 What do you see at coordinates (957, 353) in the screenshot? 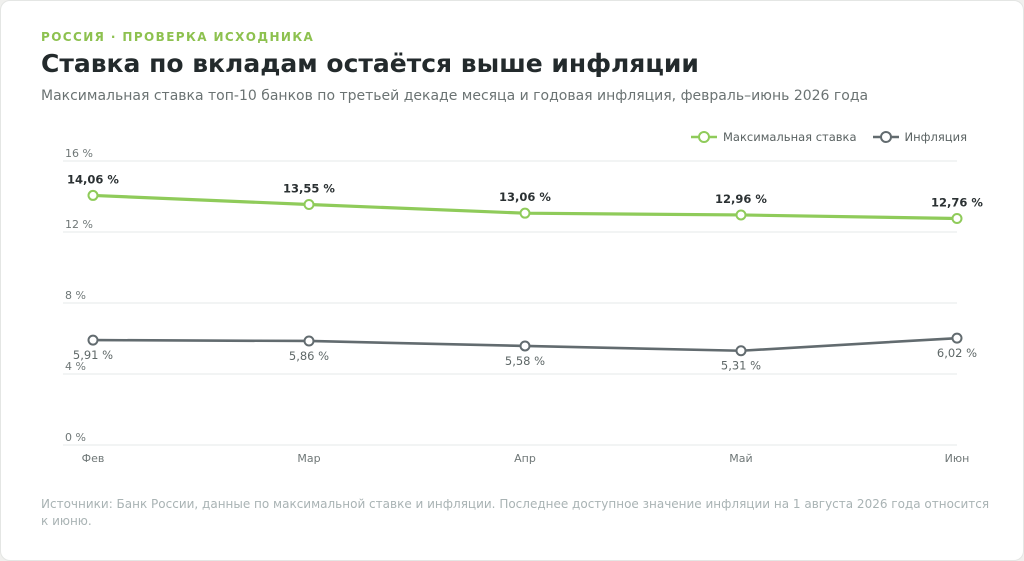
I see `data-label-inflation: 6,02 %` at bounding box center [957, 353].